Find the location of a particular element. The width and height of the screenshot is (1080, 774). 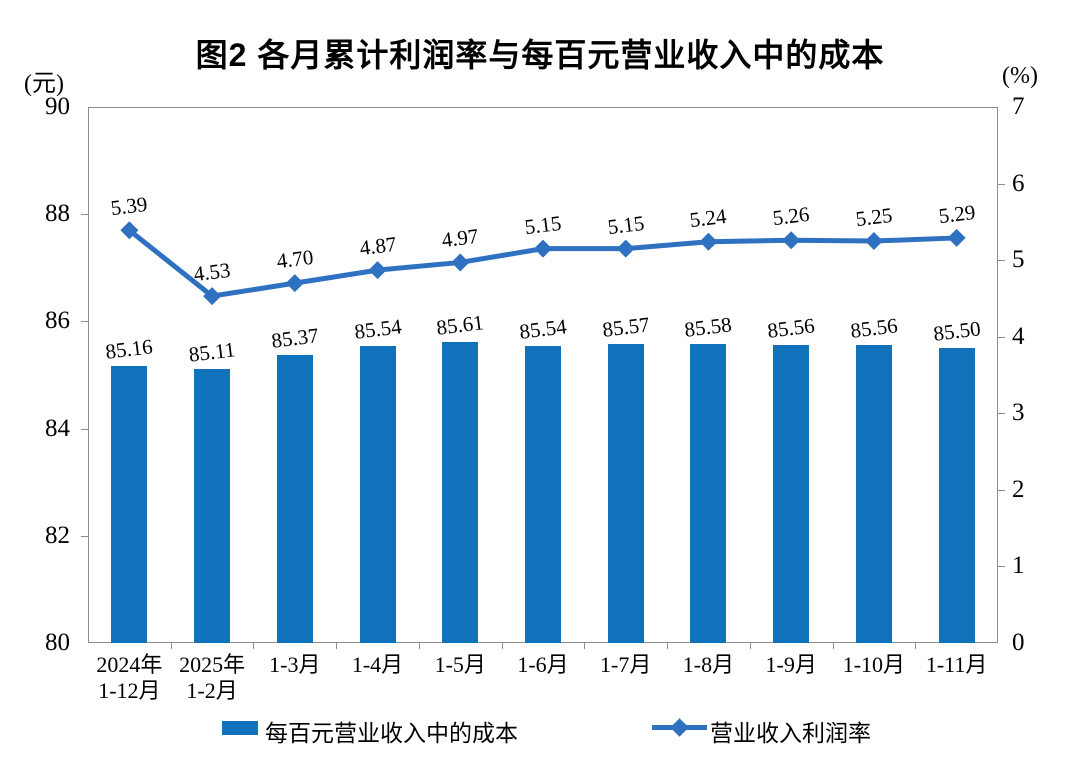

x-axis-category-label: 1-3月 is located at coordinates (295, 664).